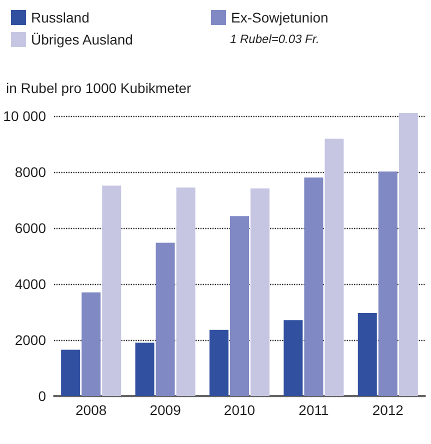 This screenshot has width=431, height=444. What do you see at coordinates (240, 410) in the screenshot?
I see `x-tick-label: 2010` at bounding box center [240, 410].